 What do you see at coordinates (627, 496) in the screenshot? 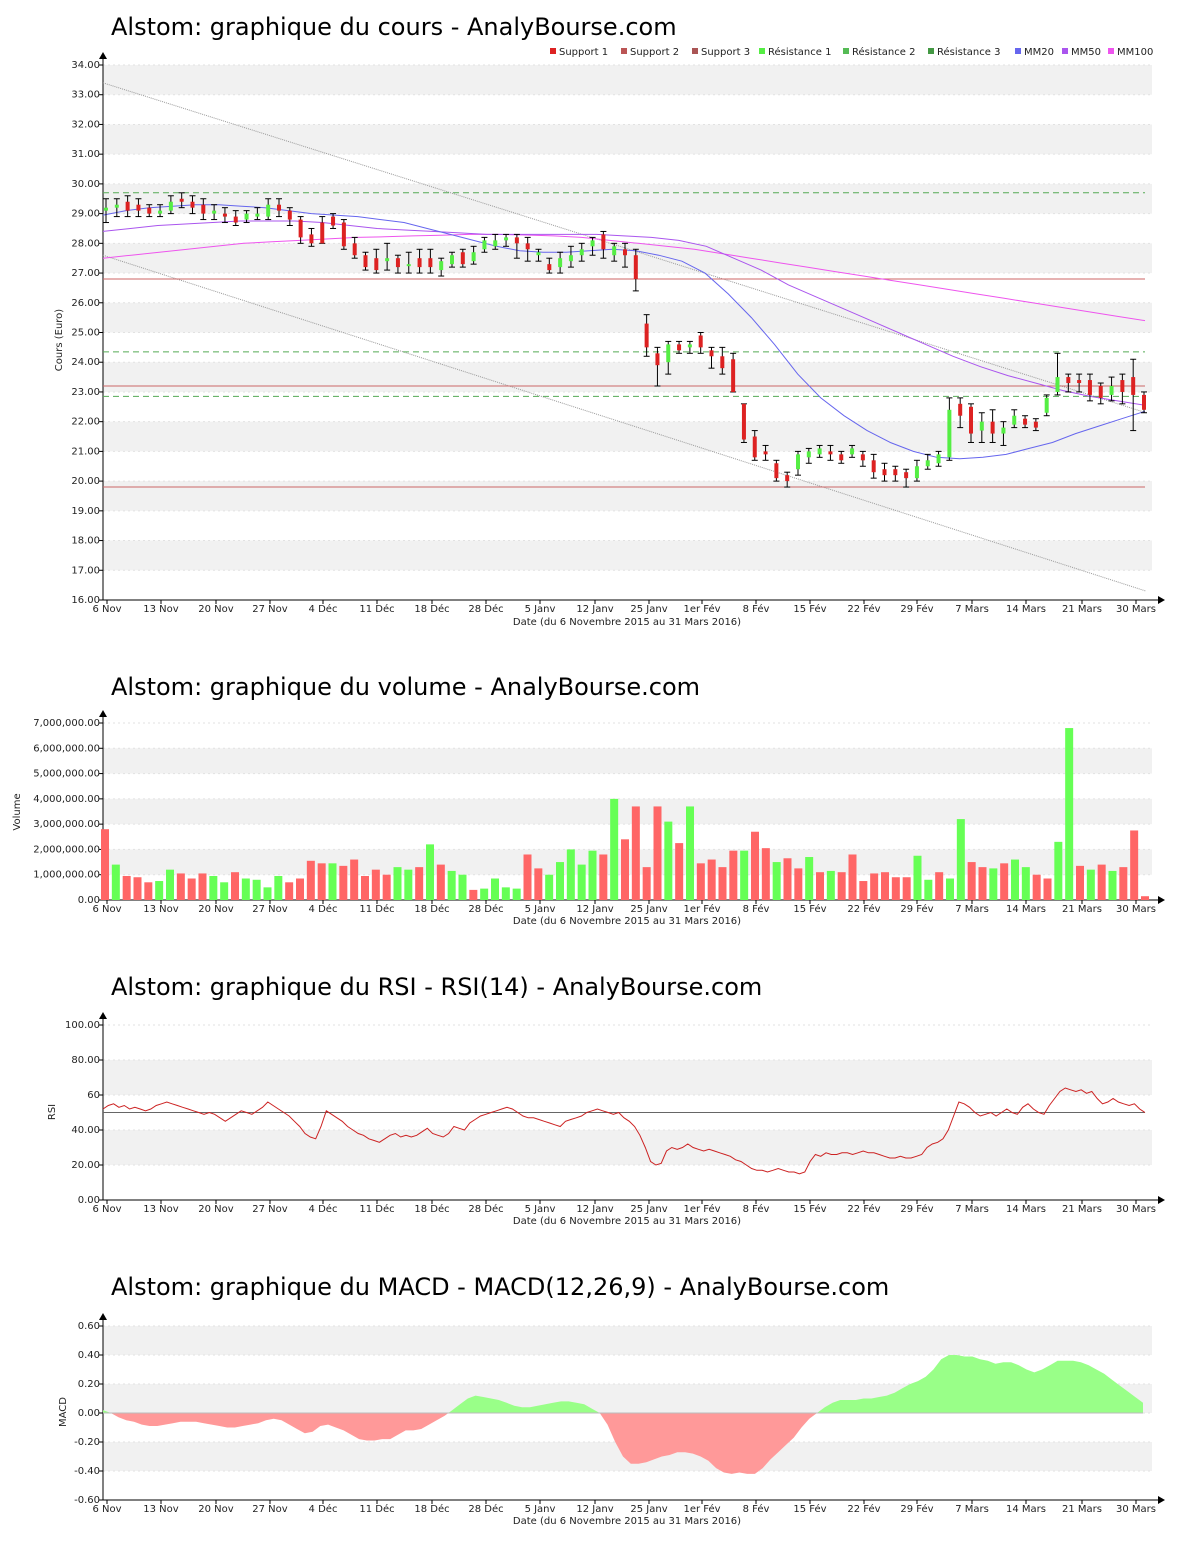
I see `price-band` at bounding box center [627, 496].